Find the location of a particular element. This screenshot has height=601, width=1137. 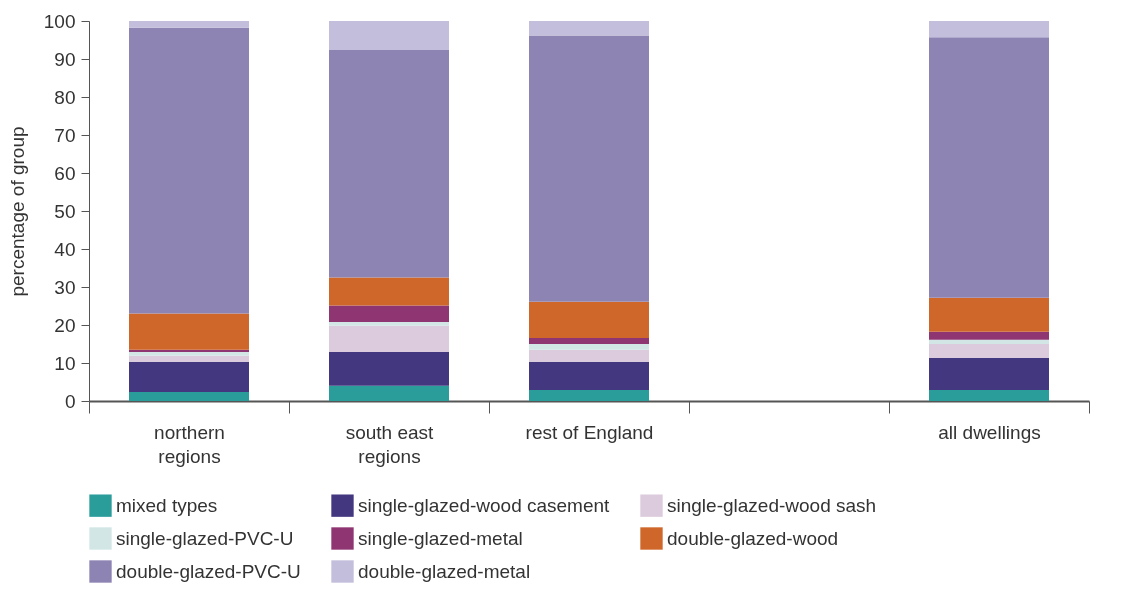

x-tick-label: all dwellings is located at coordinates (989, 432).